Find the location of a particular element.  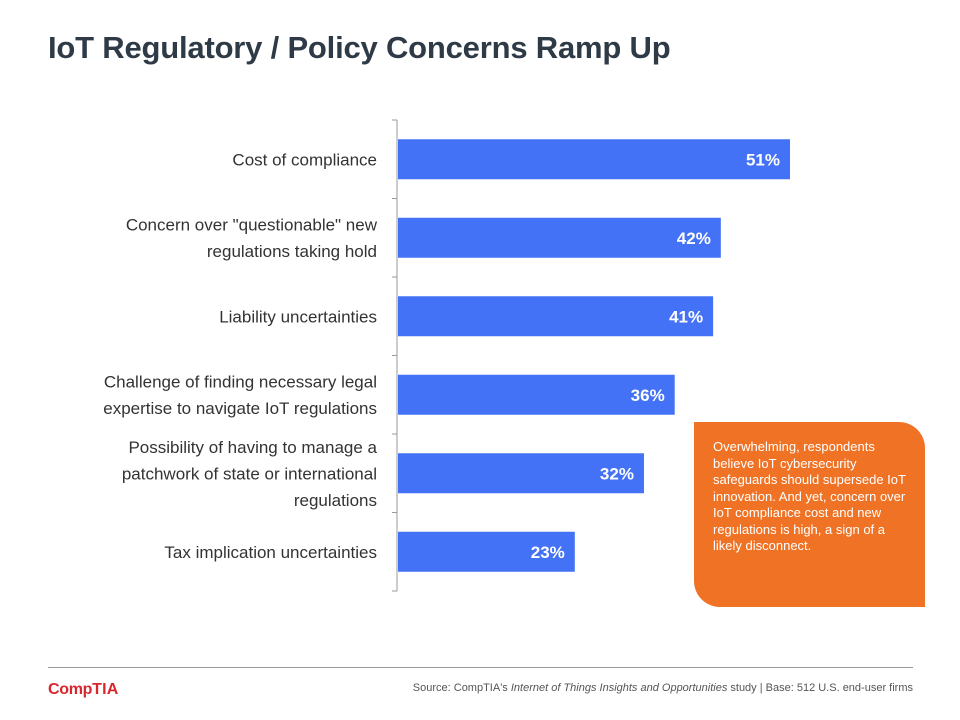

footer-divider is located at coordinates (480, 667).